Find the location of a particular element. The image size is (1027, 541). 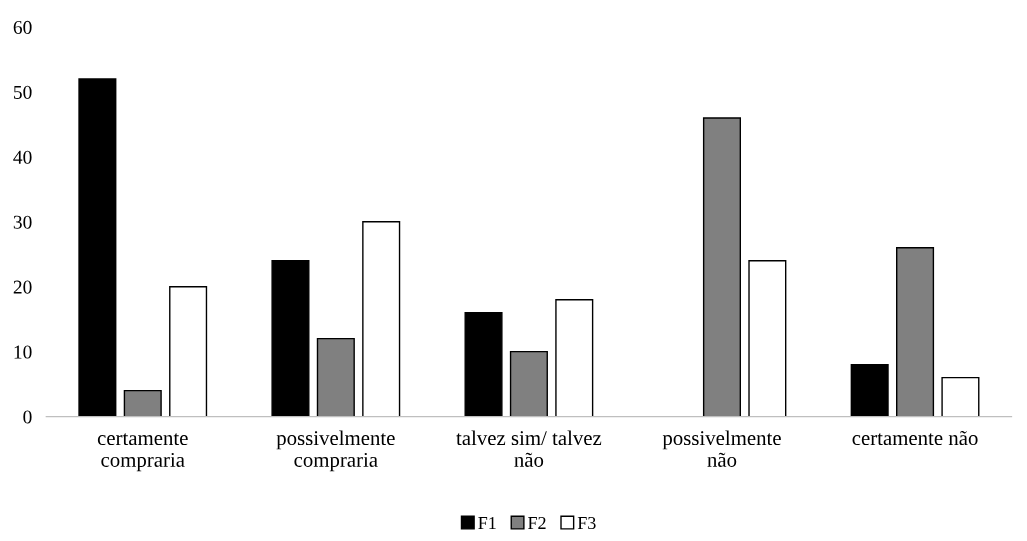

legend-label: F1 is located at coordinates (487, 522).